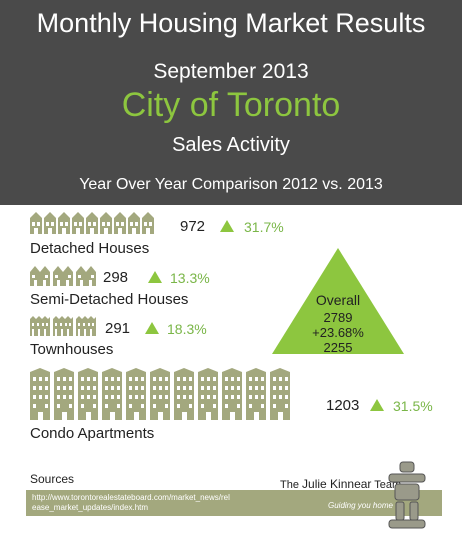  I want to click on detached-house-icon, so click(92, 223).